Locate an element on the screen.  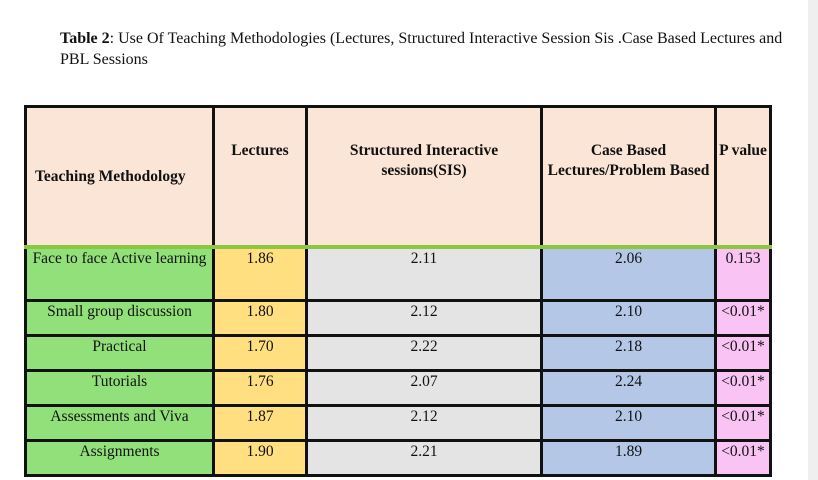
cell-lectures: 1.86 is located at coordinates (260, 273).